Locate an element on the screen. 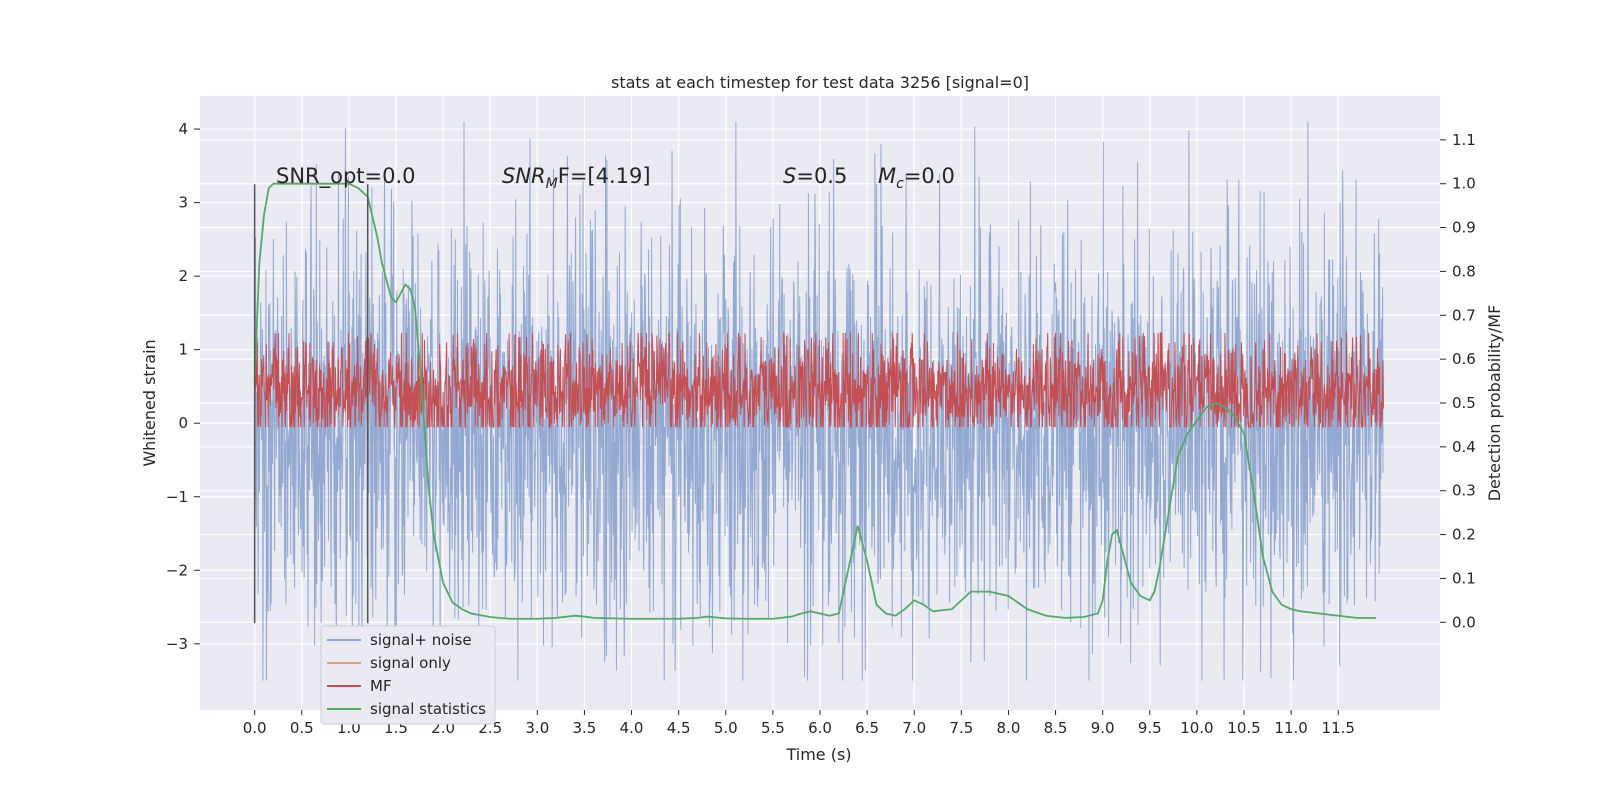  x-tick-label: 4.5 is located at coordinates (679, 728).